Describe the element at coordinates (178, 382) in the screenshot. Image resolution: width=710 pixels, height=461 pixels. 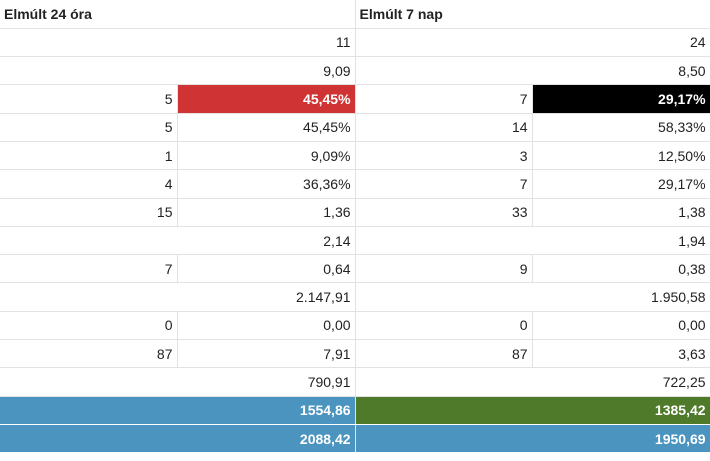
I see `cell: 790,91` at that location.